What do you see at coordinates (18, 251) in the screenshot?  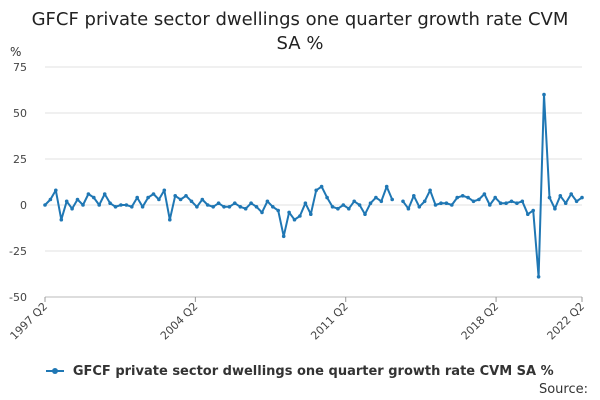 I see `y-tick-label: -25` at bounding box center [18, 251].